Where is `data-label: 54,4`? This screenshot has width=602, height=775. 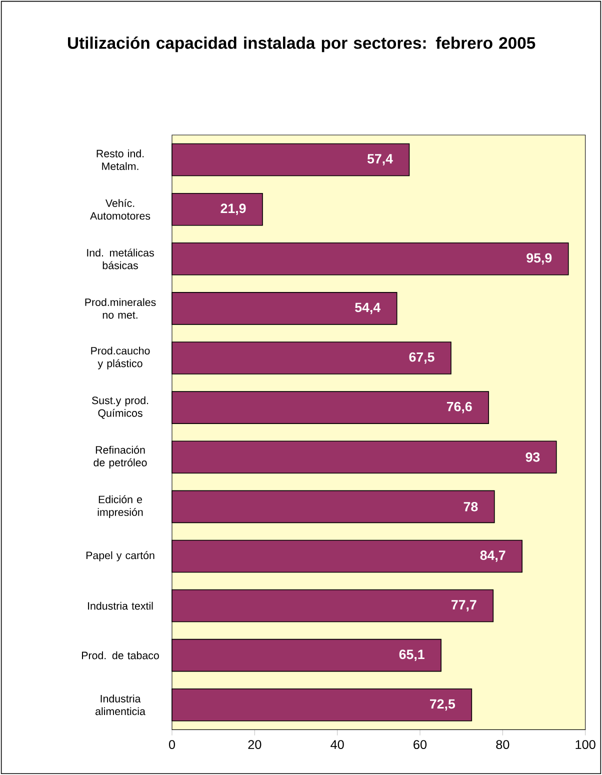
data-label: 54,4 is located at coordinates (368, 308).